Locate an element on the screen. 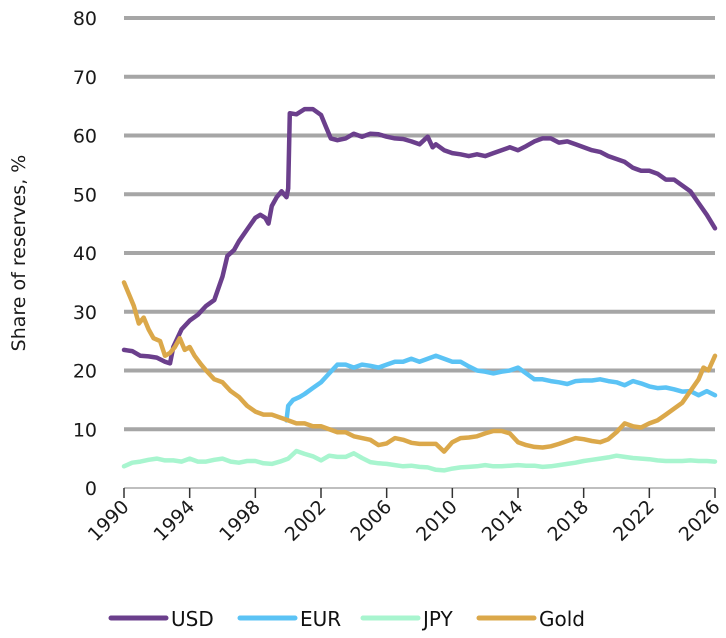 The width and height of the screenshot is (726, 638). y-tick-label: 70 is located at coordinates (85, 78).